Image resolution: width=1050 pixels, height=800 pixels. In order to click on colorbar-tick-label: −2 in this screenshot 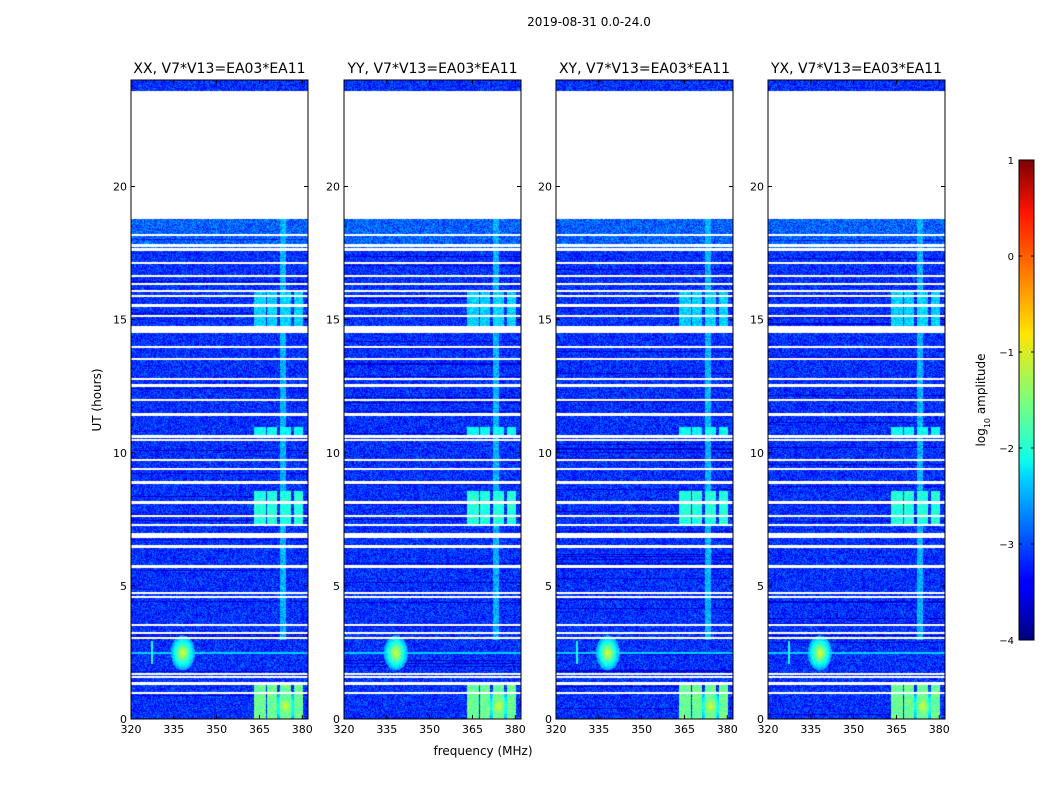, I will do `click(1006, 449)`.